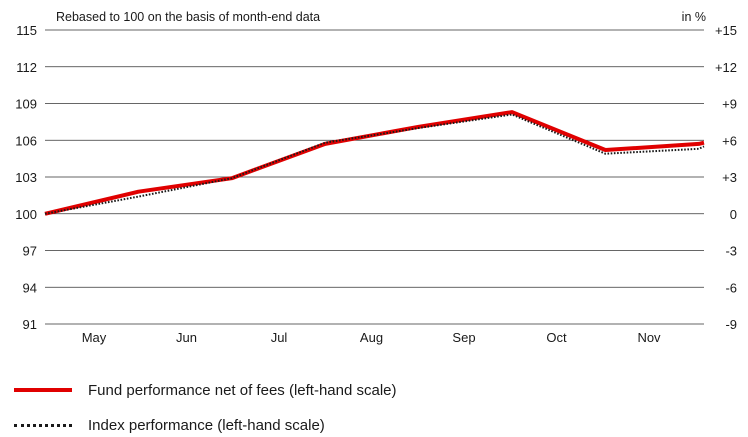  Describe the element at coordinates (26, 67) in the screenshot. I see `left-tick-label: 112` at that location.